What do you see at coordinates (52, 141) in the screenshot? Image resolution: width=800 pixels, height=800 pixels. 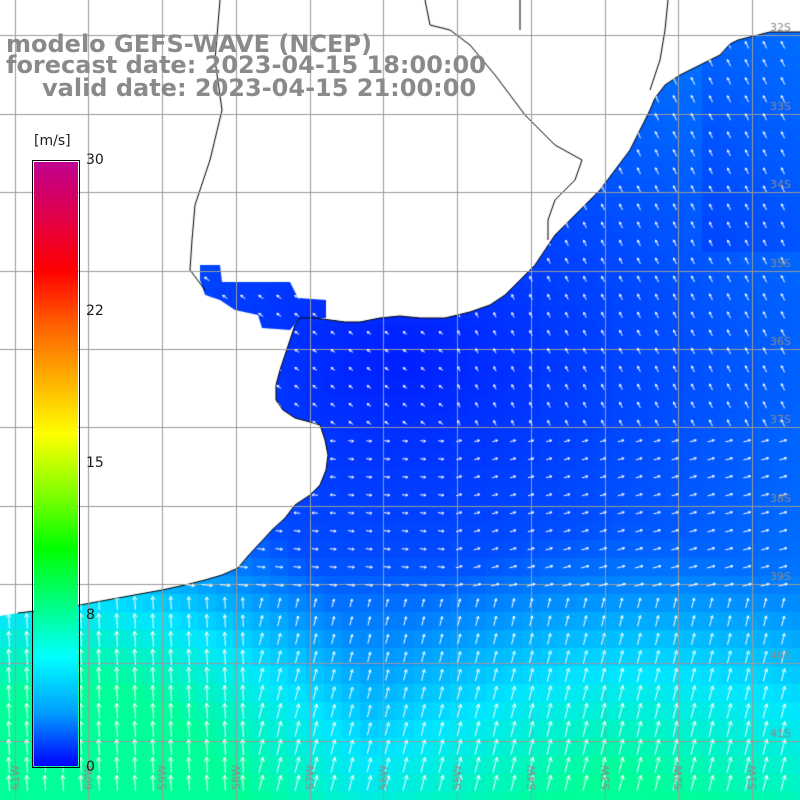 I see `colorbar-unit: [m/s]` at bounding box center [52, 141].